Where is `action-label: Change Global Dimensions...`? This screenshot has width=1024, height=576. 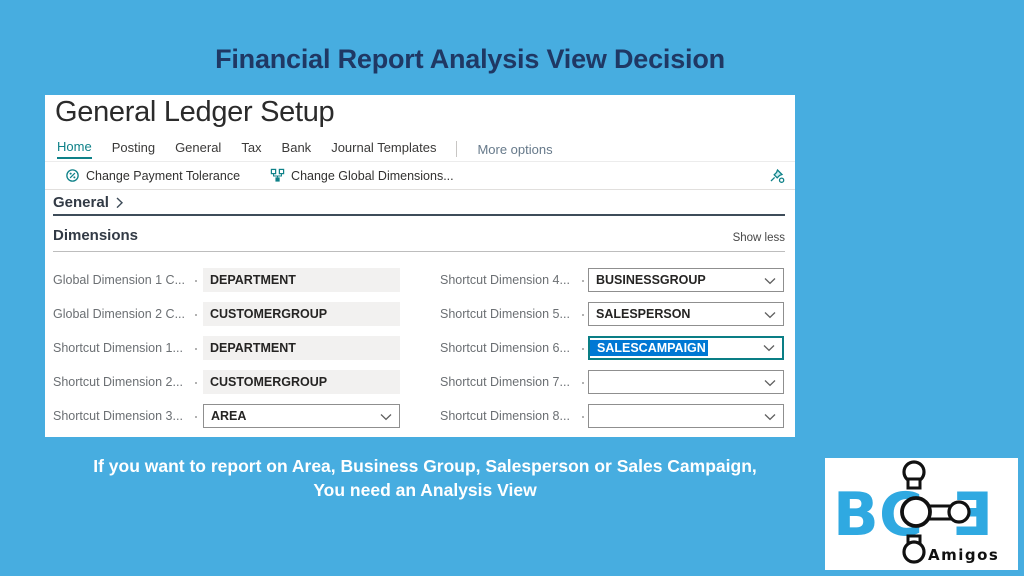 action-label: Change Global Dimensions... is located at coordinates (372, 175).